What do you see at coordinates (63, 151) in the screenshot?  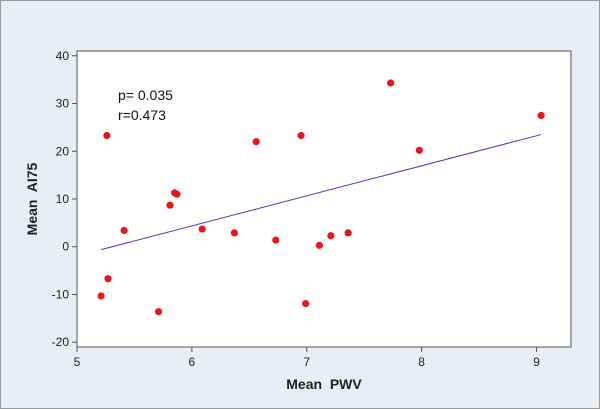 I see `y-tick-label: 20` at bounding box center [63, 151].